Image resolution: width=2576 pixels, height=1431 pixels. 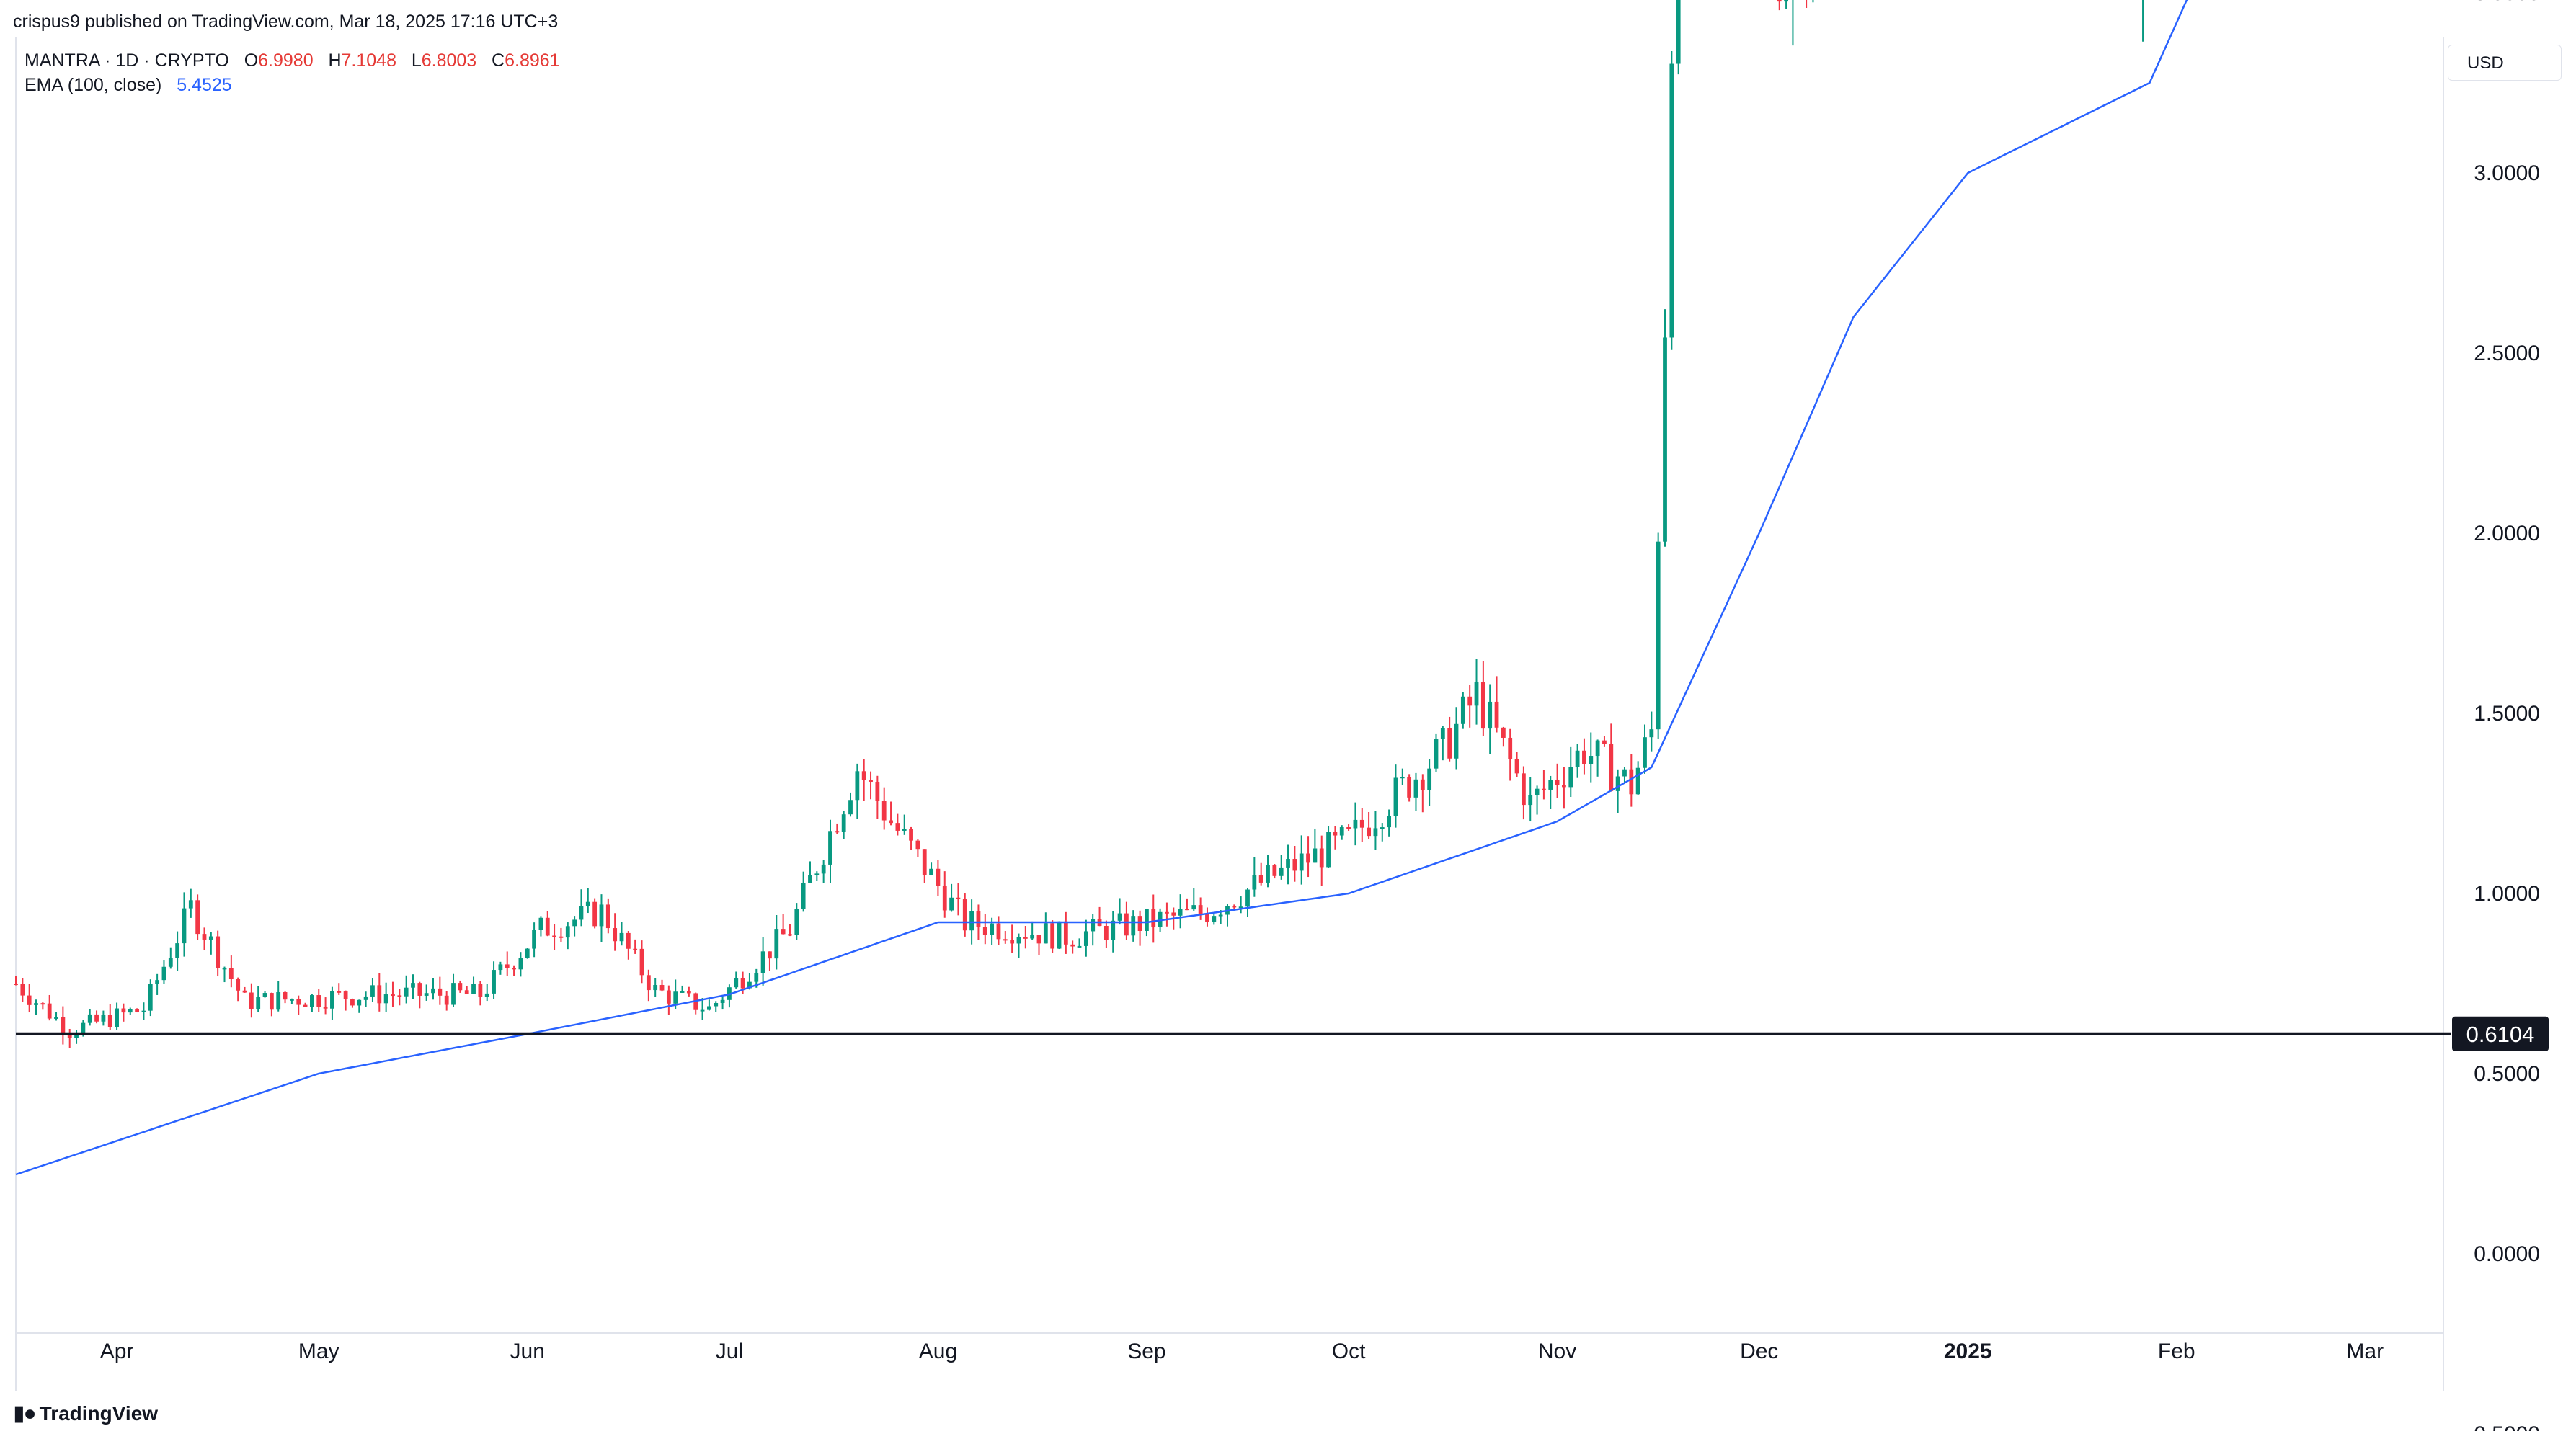 What do you see at coordinates (729, 1351) in the screenshot?
I see `time-tick-label: Jul` at bounding box center [729, 1351].